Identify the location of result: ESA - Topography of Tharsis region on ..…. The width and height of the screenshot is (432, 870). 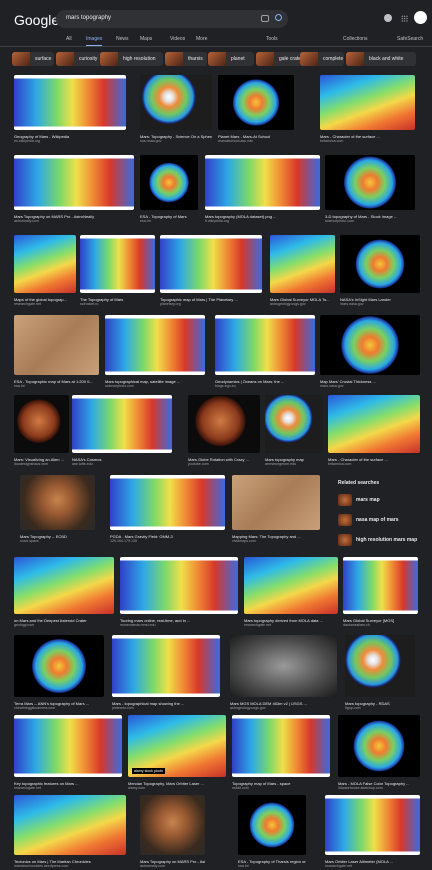
(272, 832).